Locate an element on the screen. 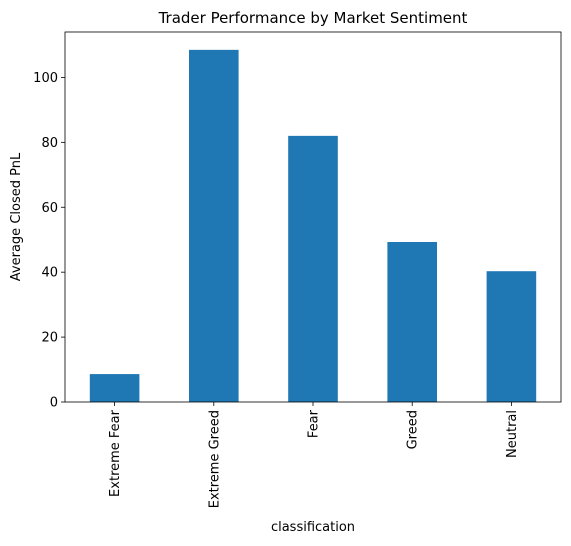  x-tick-label: Fear is located at coordinates (314, 423).